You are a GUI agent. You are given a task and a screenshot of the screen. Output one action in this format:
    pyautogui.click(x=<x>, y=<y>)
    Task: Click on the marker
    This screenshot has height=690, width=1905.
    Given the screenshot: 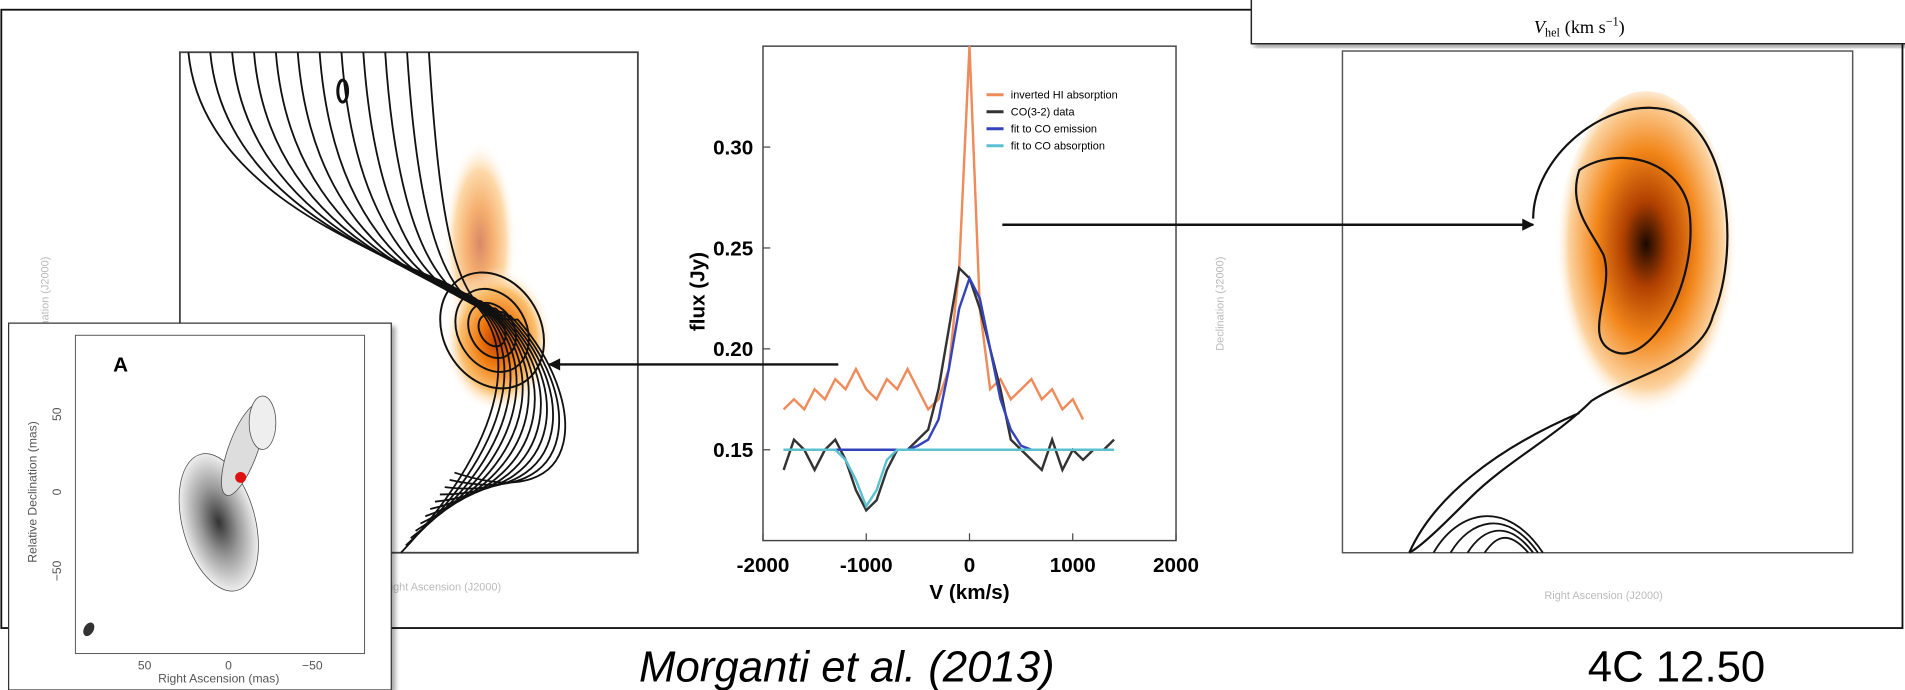 What is the action you would take?
    pyautogui.click(x=241, y=477)
    